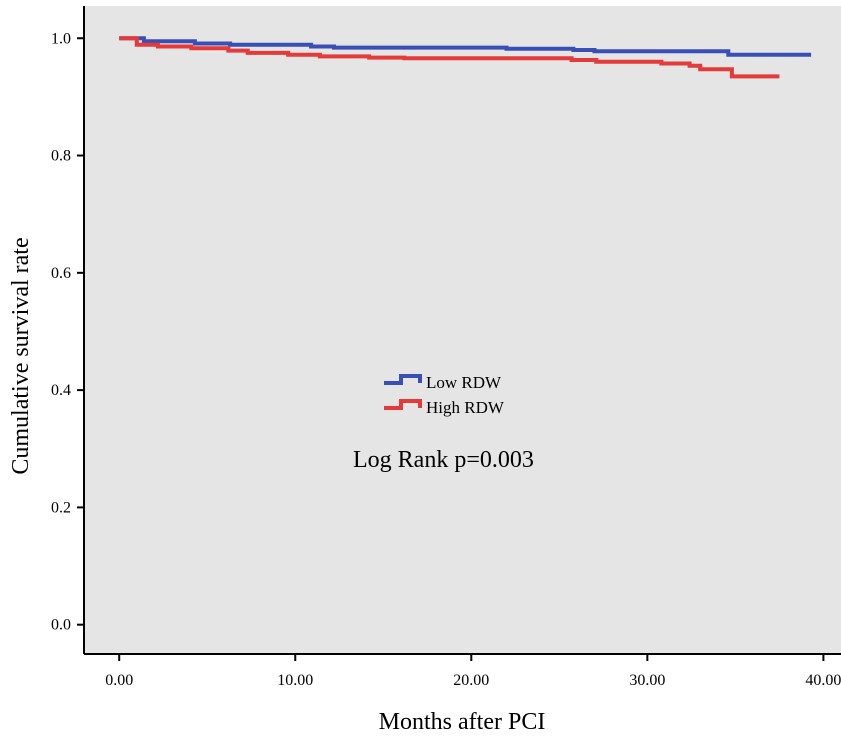  What do you see at coordinates (465, 46) in the screenshot?
I see `series-line-low-rdw` at bounding box center [465, 46].